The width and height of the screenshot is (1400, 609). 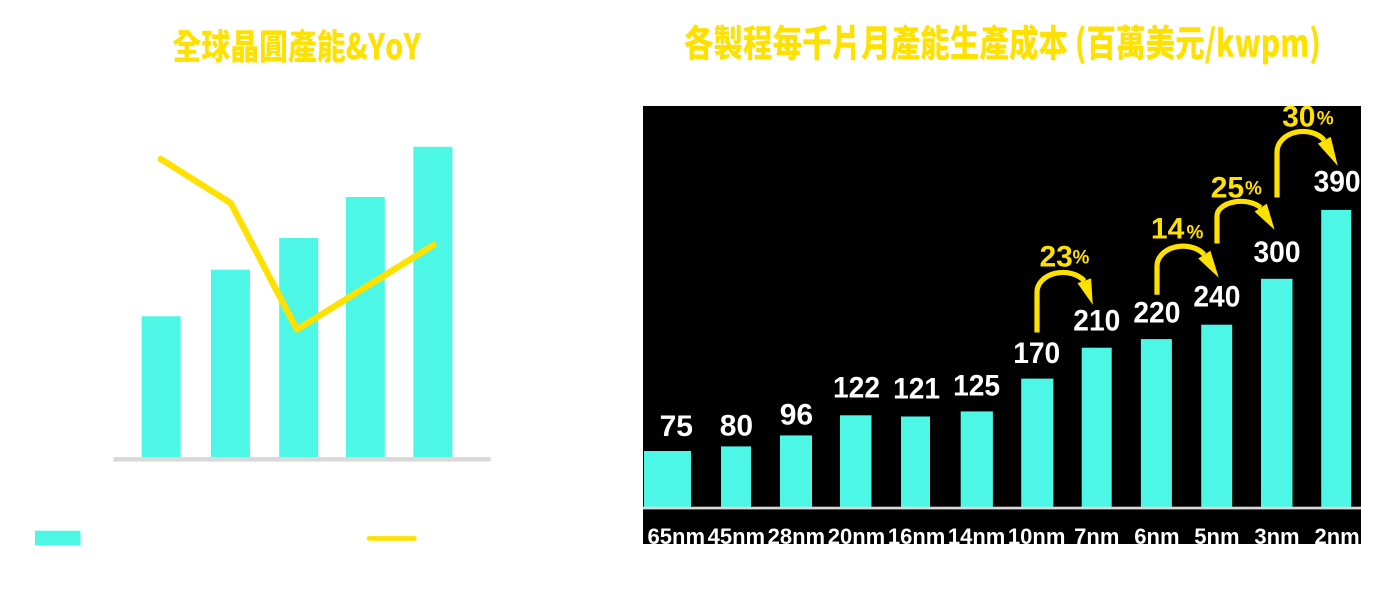 What do you see at coordinates (797, 536) in the screenshot?
I see `svg-text: 28nm` at bounding box center [797, 536].